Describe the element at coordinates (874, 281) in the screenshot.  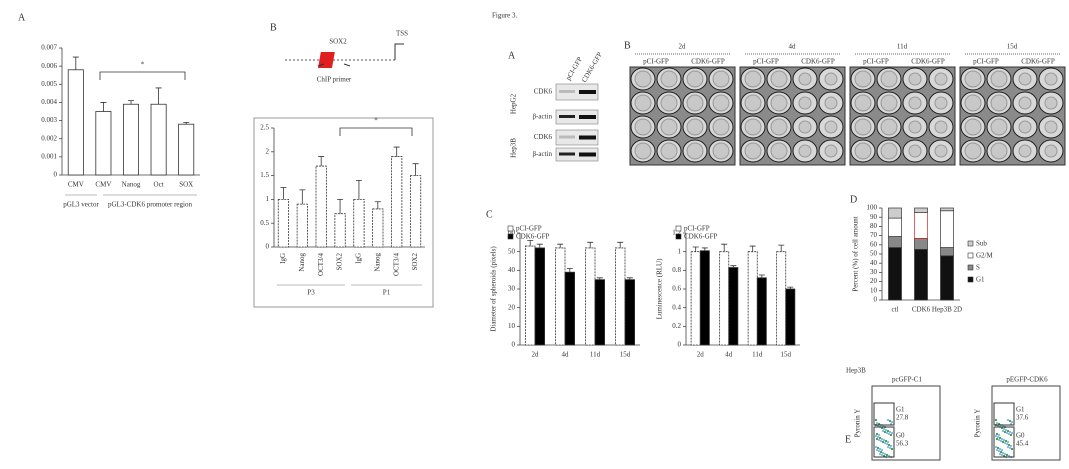
I see `y-tick-label: 20` at that location.